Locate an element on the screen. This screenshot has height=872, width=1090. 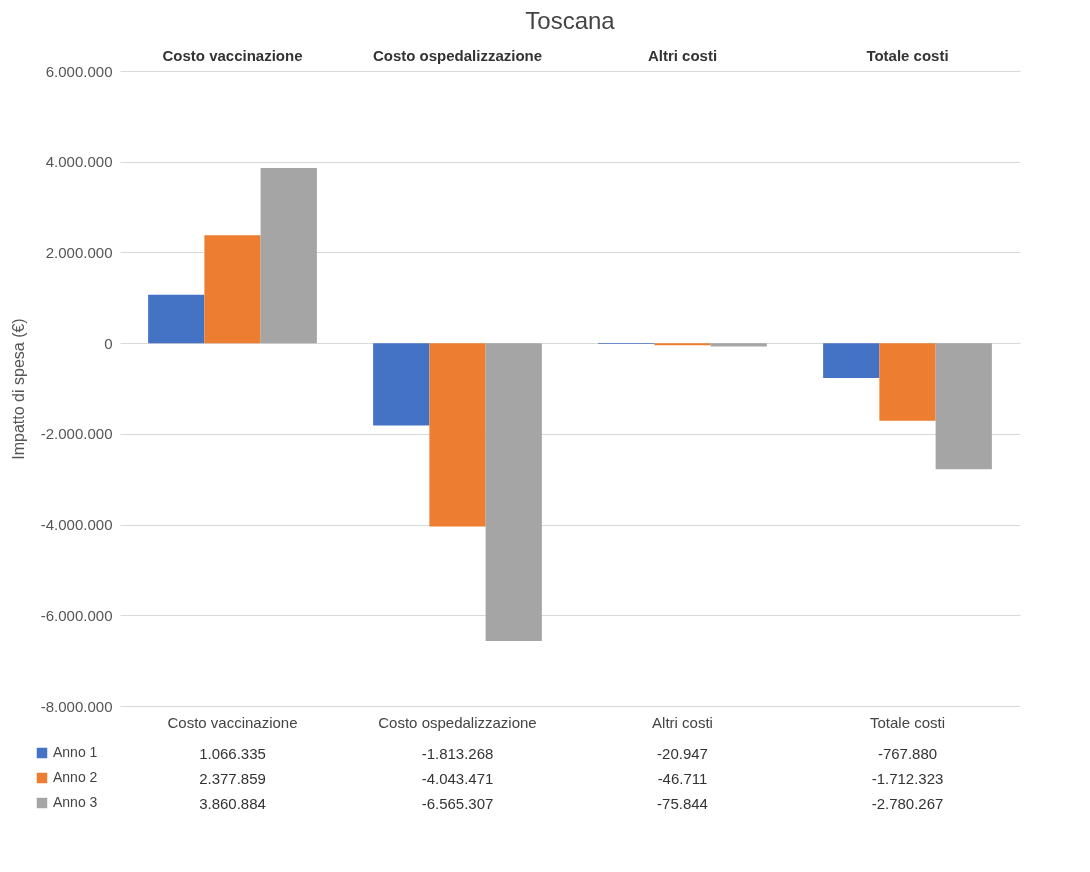
data-label: -75.844 is located at coordinates (682, 803).